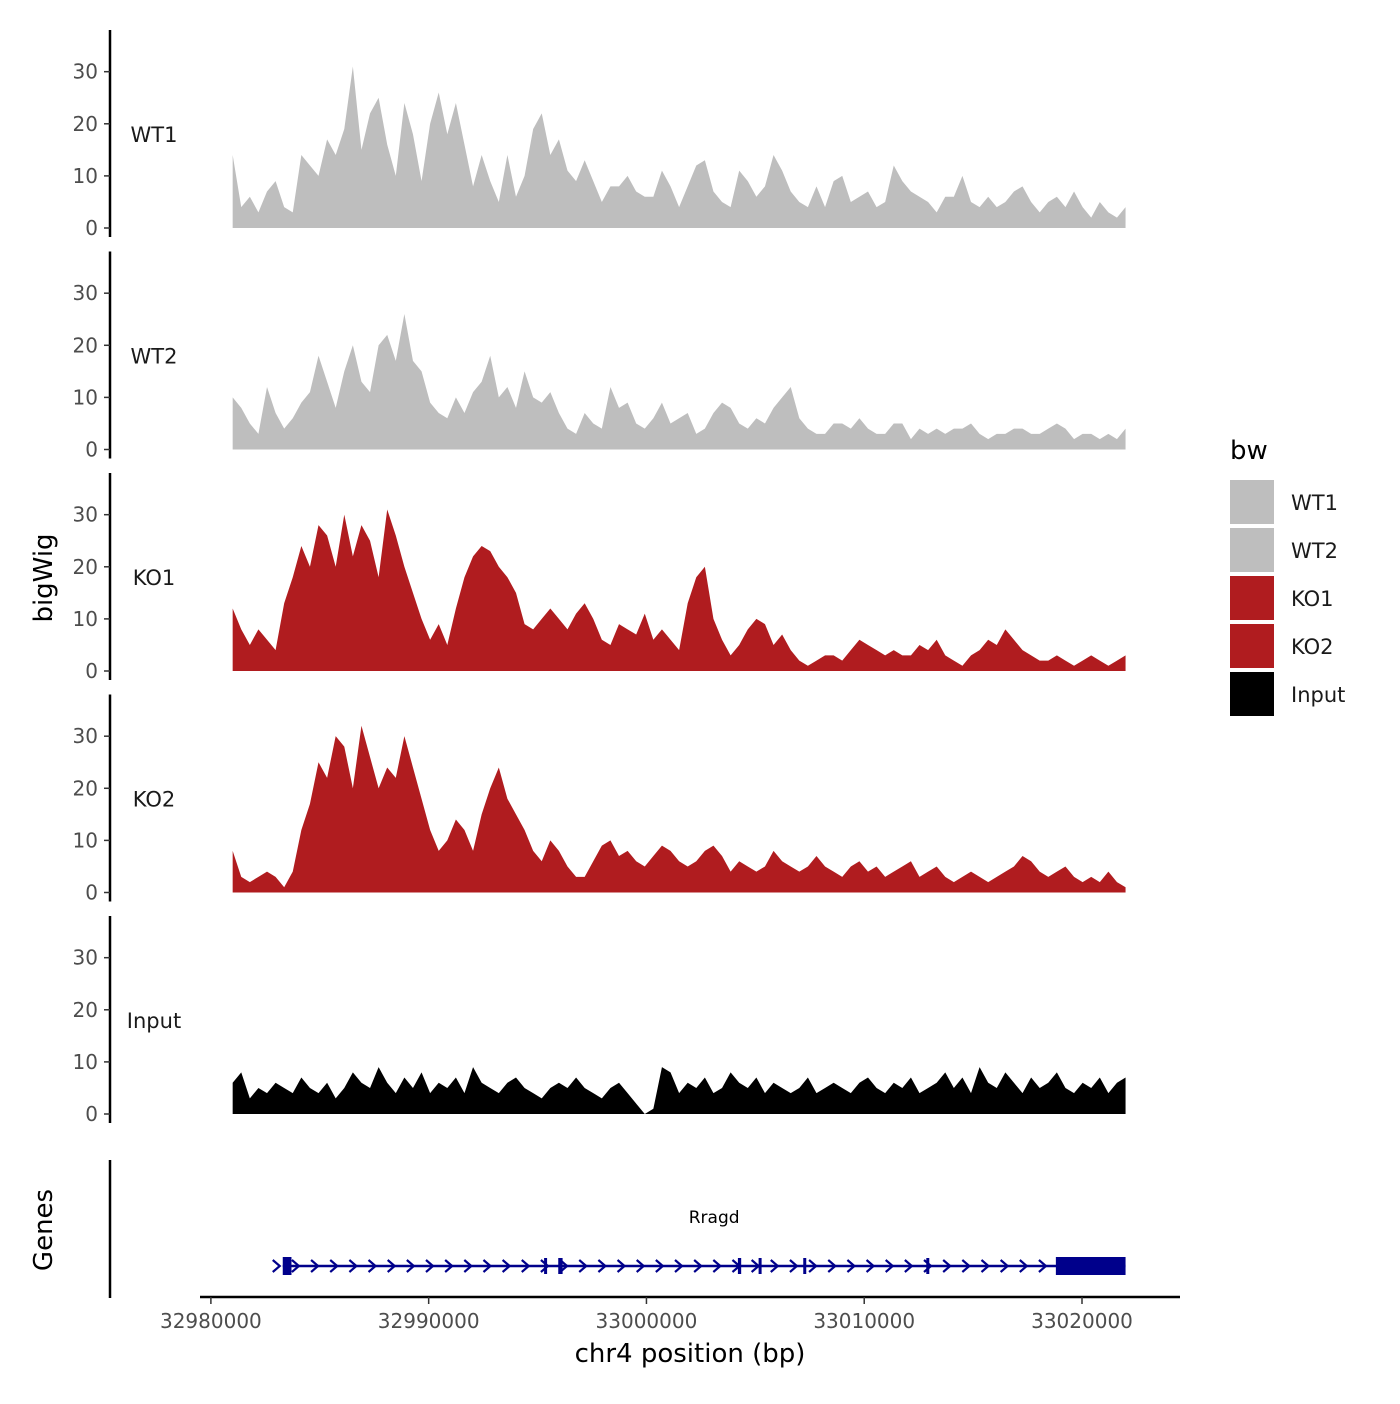 The width and height of the screenshot is (1400, 1404). What do you see at coordinates (1318, 695) in the screenshot?
I see `legend-label-input: Input` at bounding box center [1318, 695].